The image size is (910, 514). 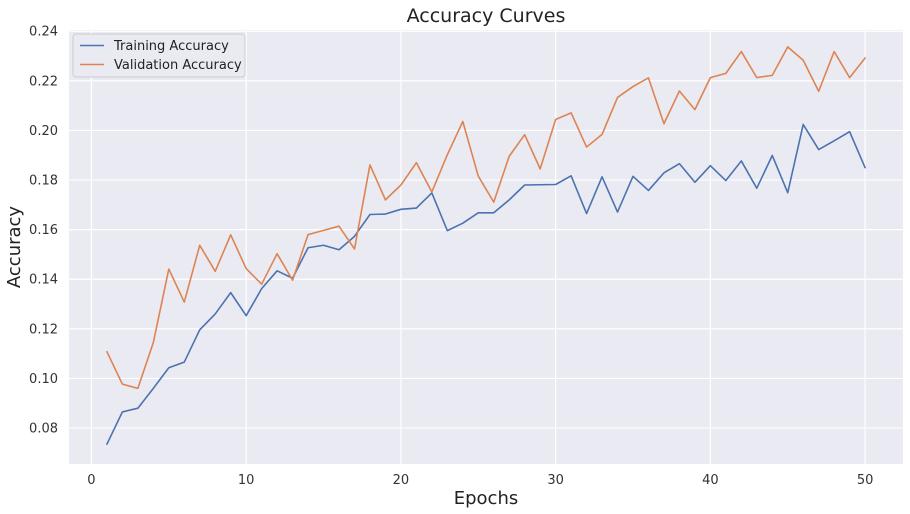 I want to click on y-tick-labels: 0.08 0.10 0.12 0.14 0.16 0.18 0.20 0.22 0.24, so click(x=43, y=231).